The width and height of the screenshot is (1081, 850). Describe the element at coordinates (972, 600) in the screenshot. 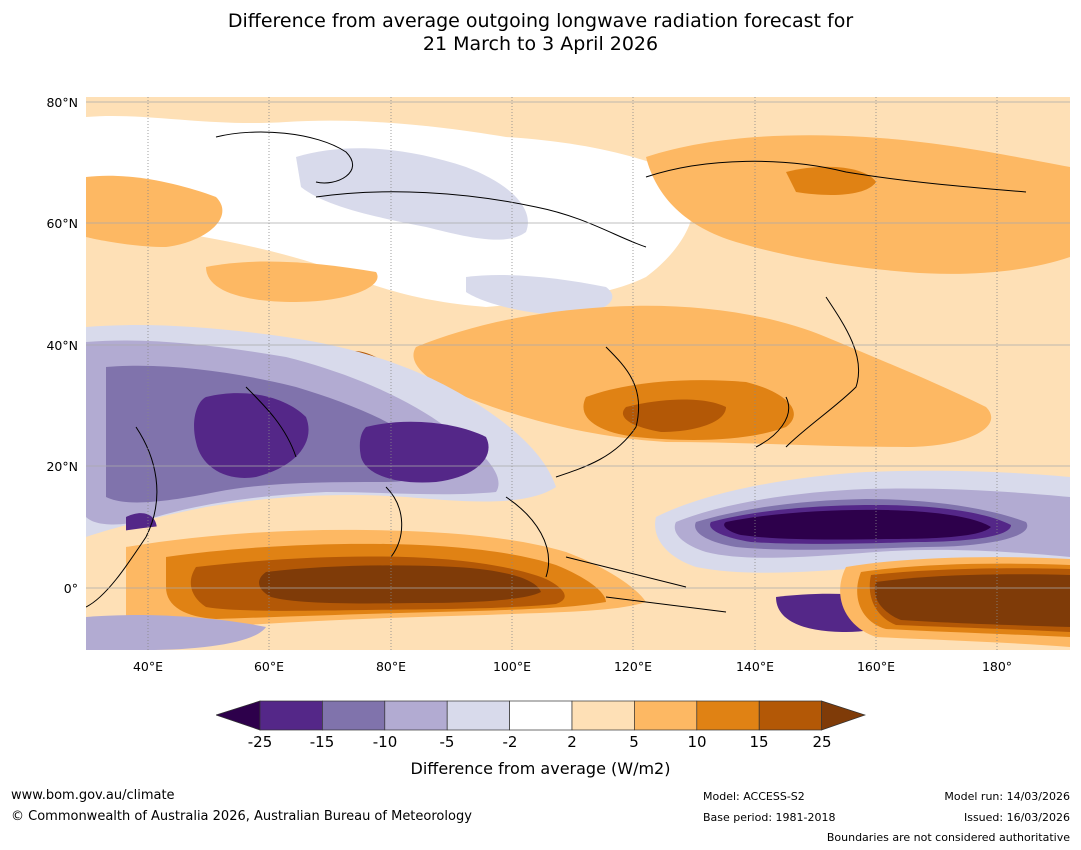

I see `central-pacific-brown` at that location.